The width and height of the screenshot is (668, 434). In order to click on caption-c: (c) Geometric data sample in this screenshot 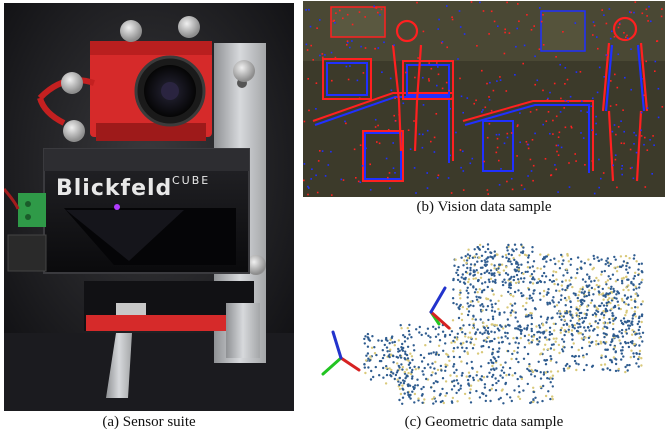, I will do `click(484, 422)`.